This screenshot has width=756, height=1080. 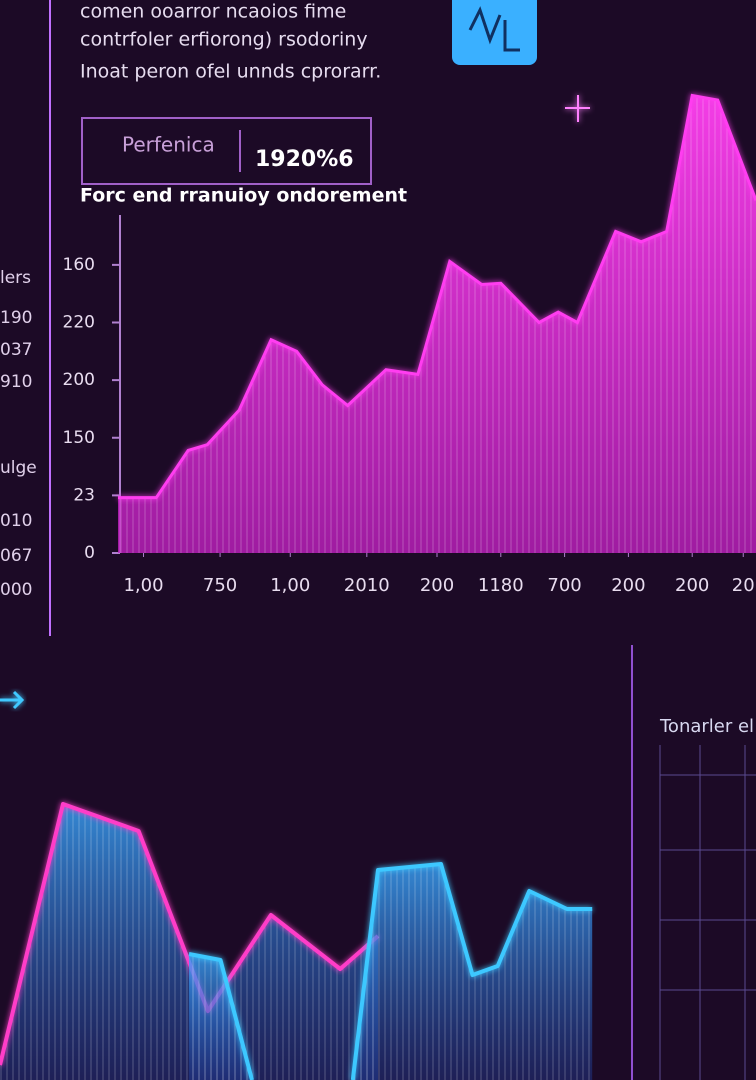 What do you see at coordinates (79, 265) in the screenshot?
I see `y-tick-label: 160` at bounding box center [79, 265].